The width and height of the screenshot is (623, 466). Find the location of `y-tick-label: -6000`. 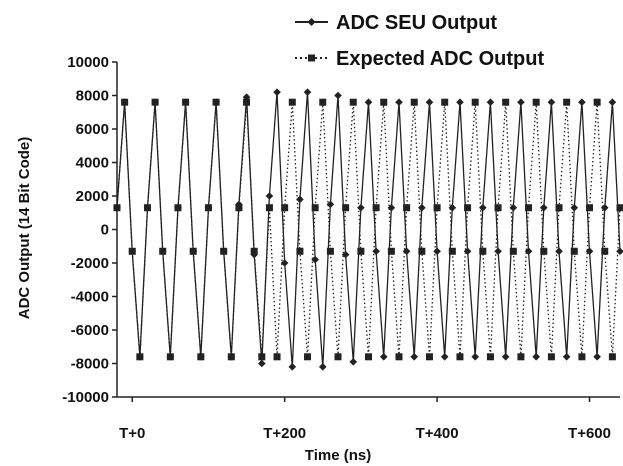

y-tick-label: -6000 is located at coordinates (90, 330).